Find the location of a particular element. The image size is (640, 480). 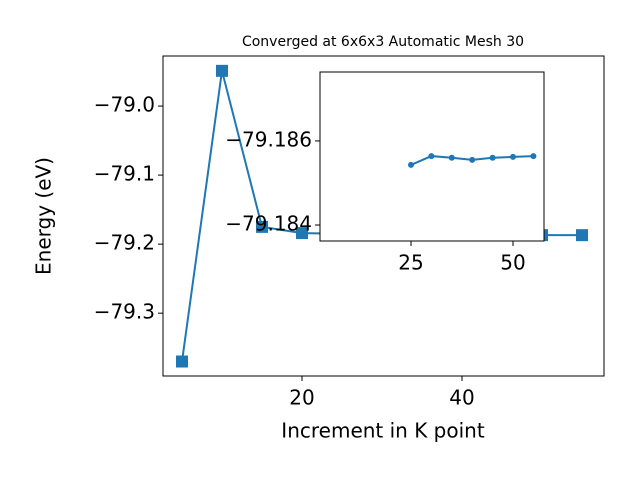

y-tick-label: −79.186 is located at coordinates (268, 139).